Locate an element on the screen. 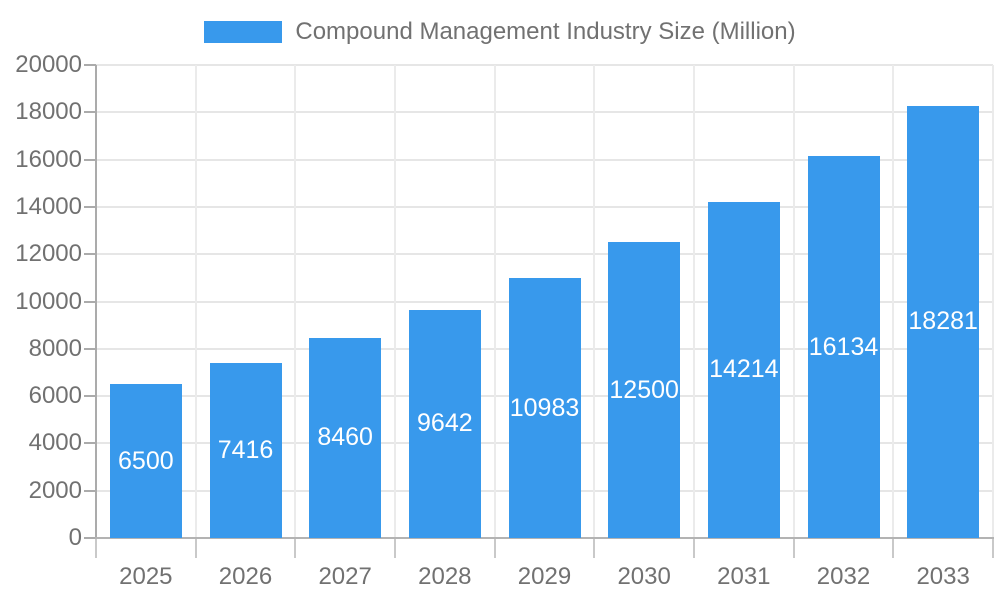 This screenshot has height=600, width=1000. bar: 18281 is located at coordinates (943, 321).